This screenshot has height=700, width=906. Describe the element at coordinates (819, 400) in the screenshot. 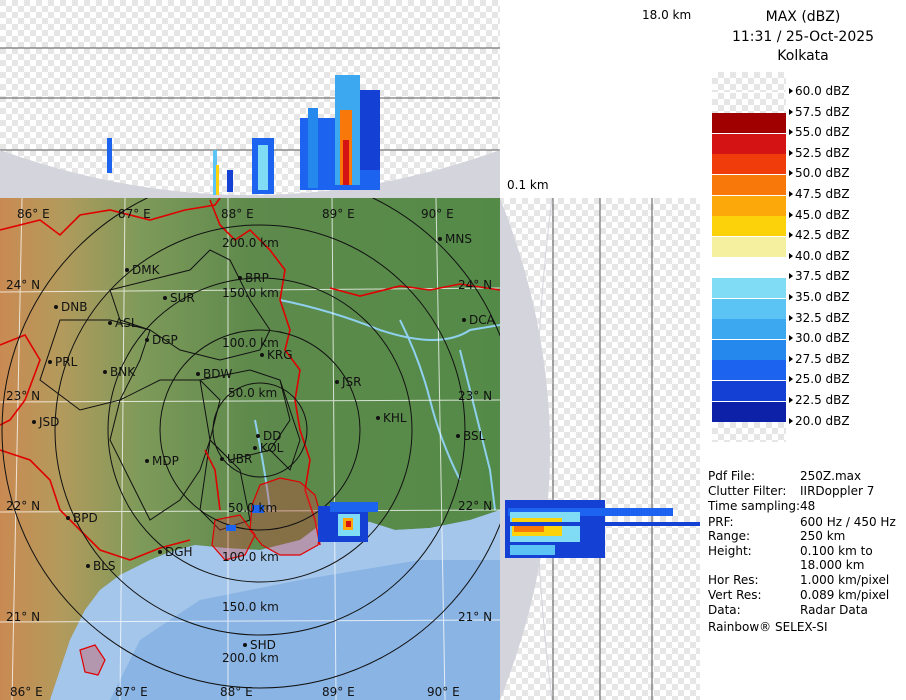

I see `legend-label: 22.5 dBZ` at that location.